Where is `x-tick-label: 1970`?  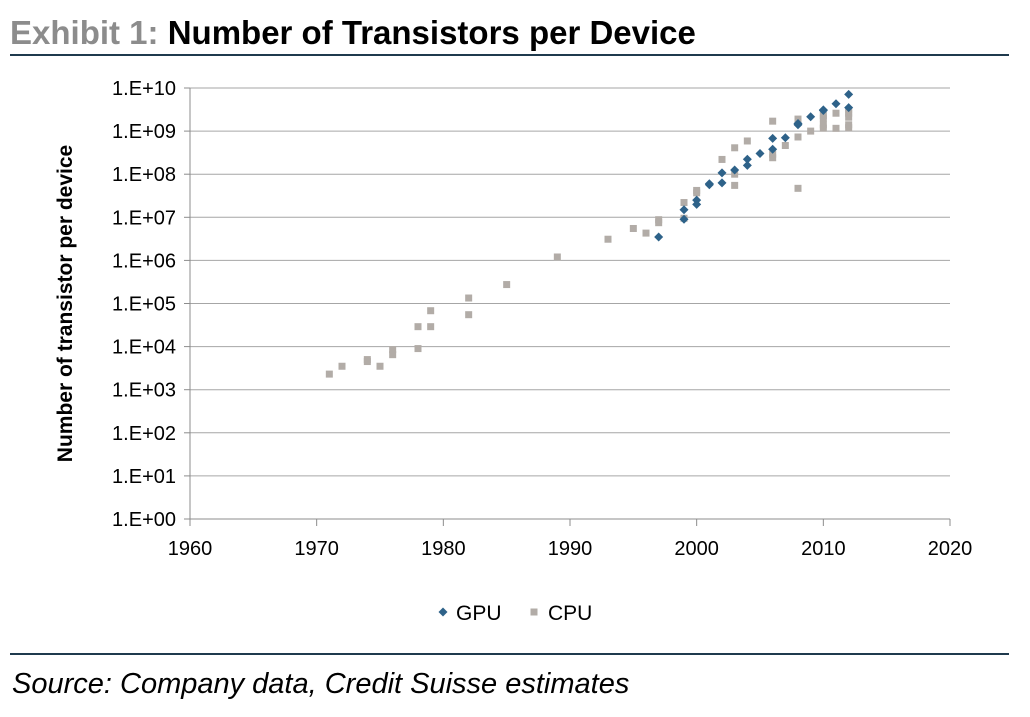 x-tick-label: 1970 is located at coordinates (316, 549).